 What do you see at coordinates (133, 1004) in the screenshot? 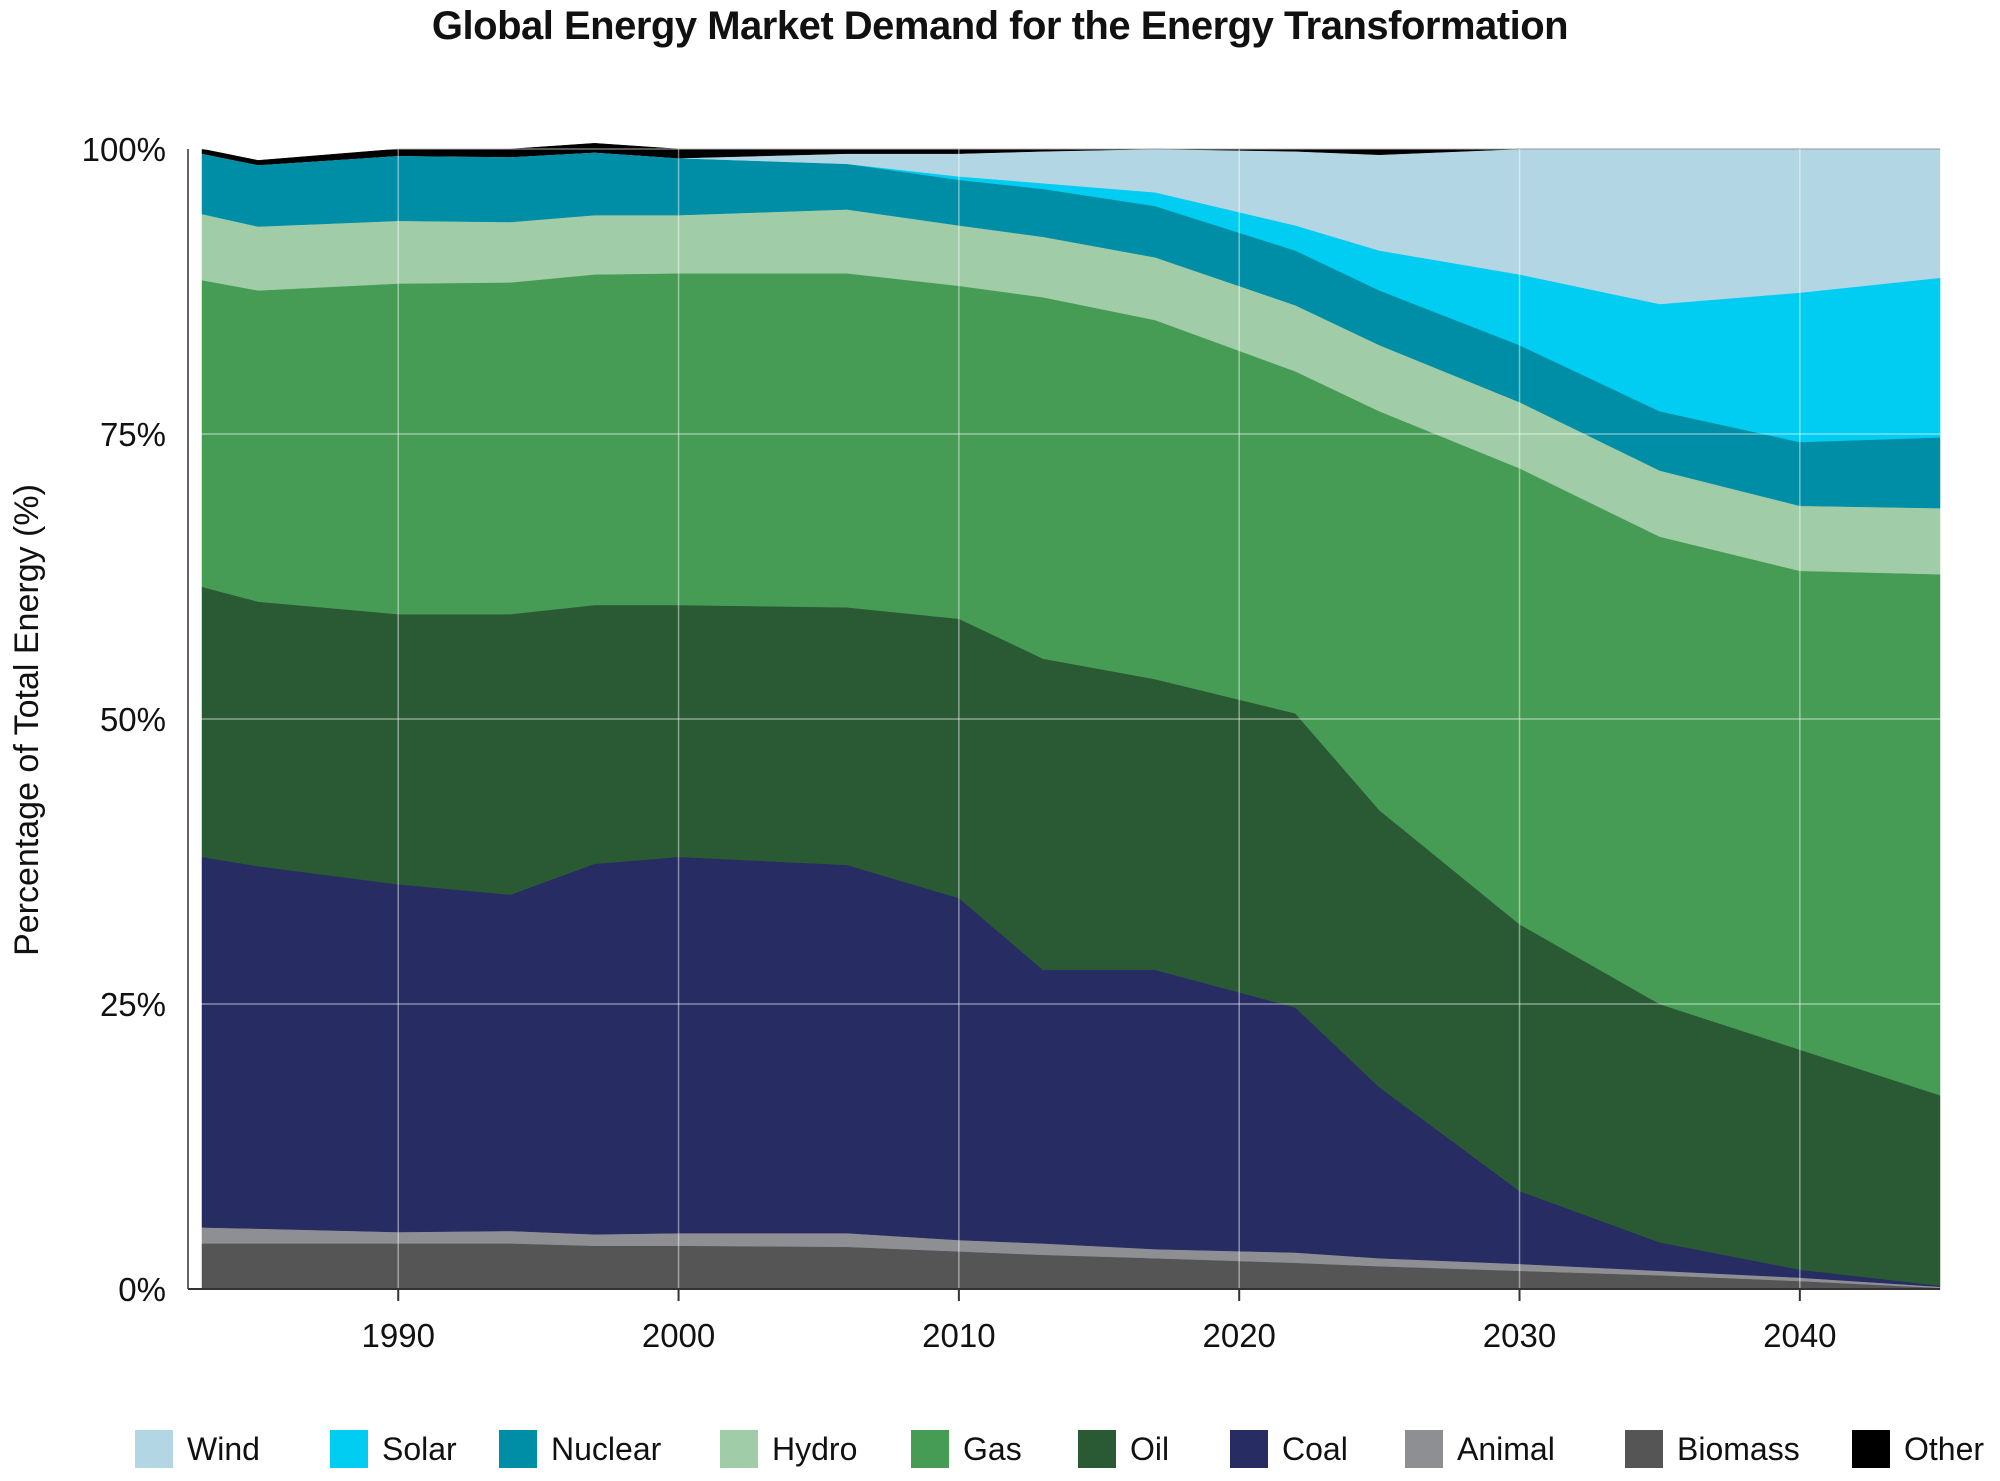
I see `y-tick-label-25-: 25%` at bounding box center [133, 1004].